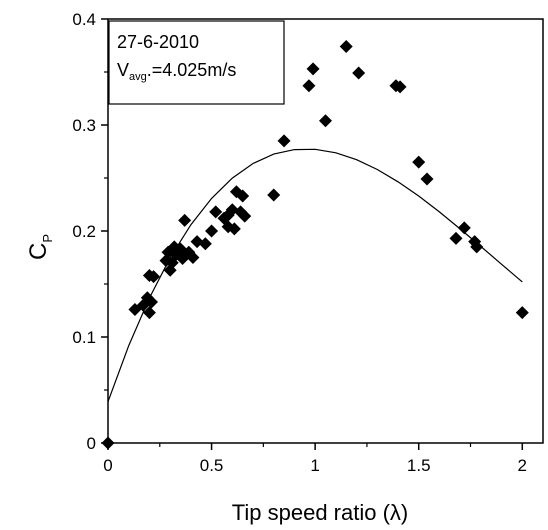  What do you see at coordinates (320, 512) in the screenshot?
I see `x-axis-label: Tip speed ratio (λ)` at bounding box center [320, 512].